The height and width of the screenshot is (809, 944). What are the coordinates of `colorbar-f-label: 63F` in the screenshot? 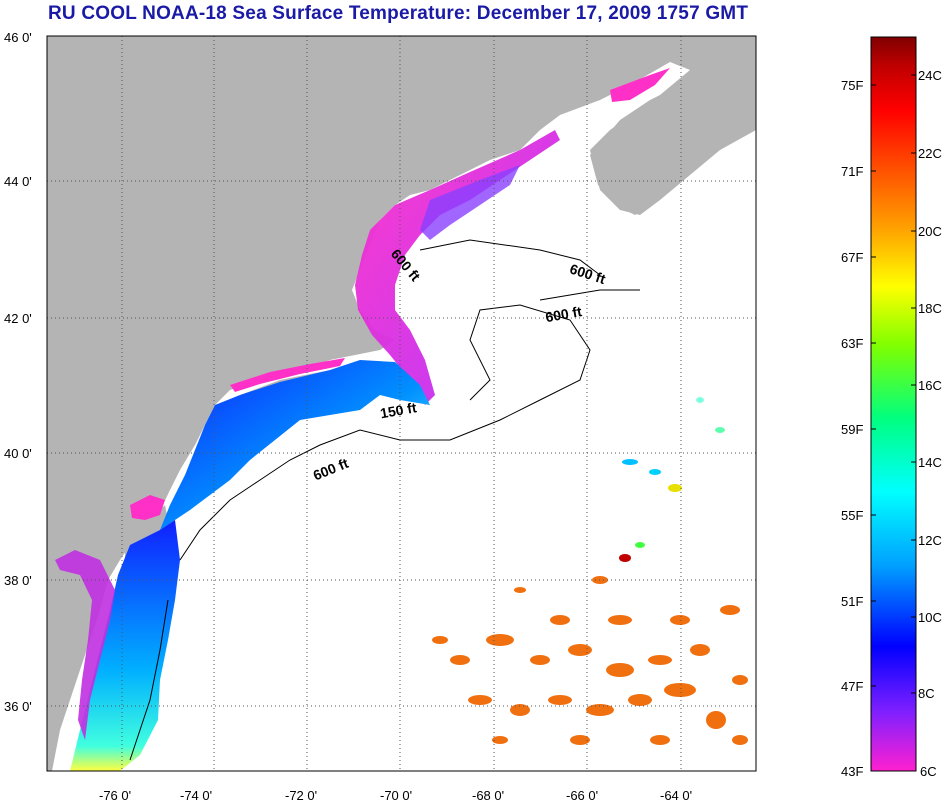 It's located at (852, 343).